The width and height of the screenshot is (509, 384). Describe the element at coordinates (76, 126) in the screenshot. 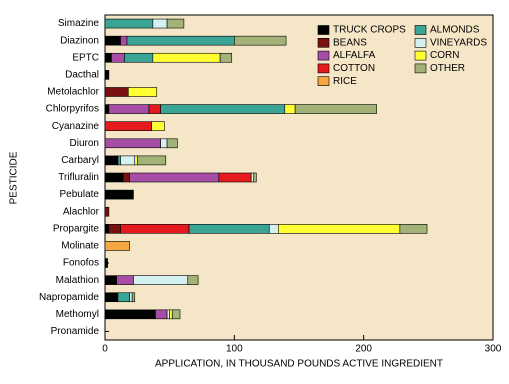

I see `y-tick-label: Cyanazine` at that location.